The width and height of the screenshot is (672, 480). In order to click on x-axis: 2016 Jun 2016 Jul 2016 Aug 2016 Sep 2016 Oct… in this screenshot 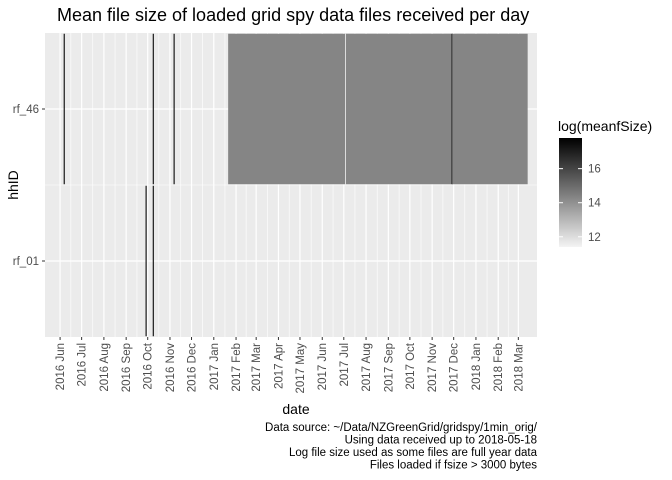, I will do `click(290, 365)`.